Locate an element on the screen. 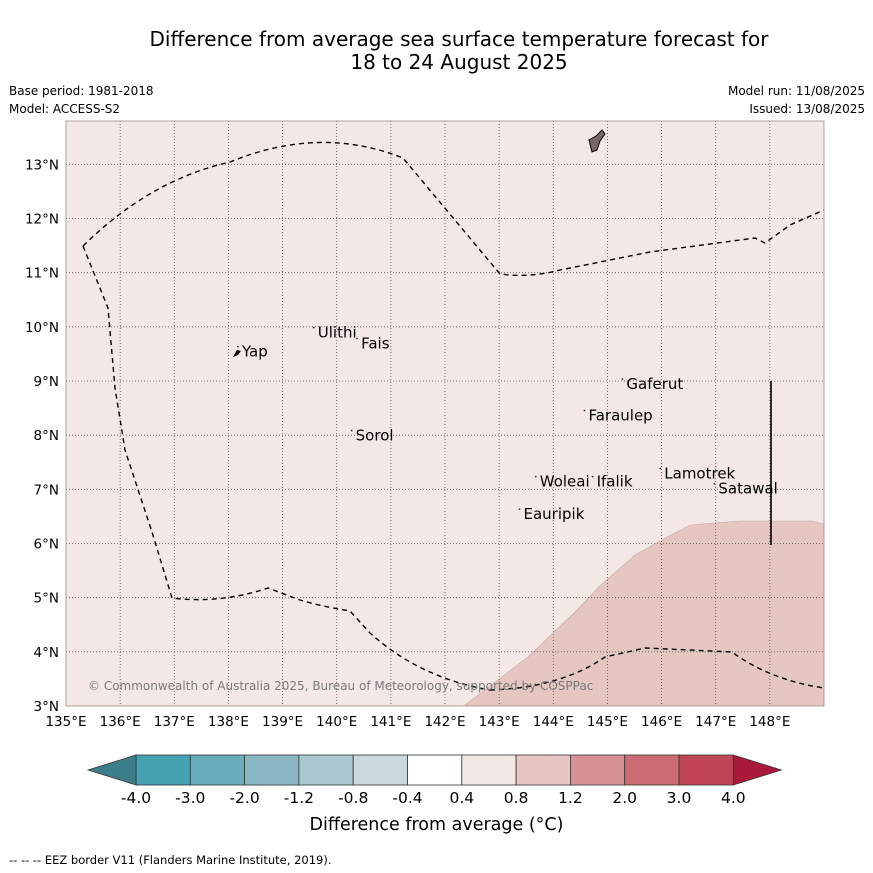  colorbar-tick-label: 0.8 is located at coordinates (516, 798).